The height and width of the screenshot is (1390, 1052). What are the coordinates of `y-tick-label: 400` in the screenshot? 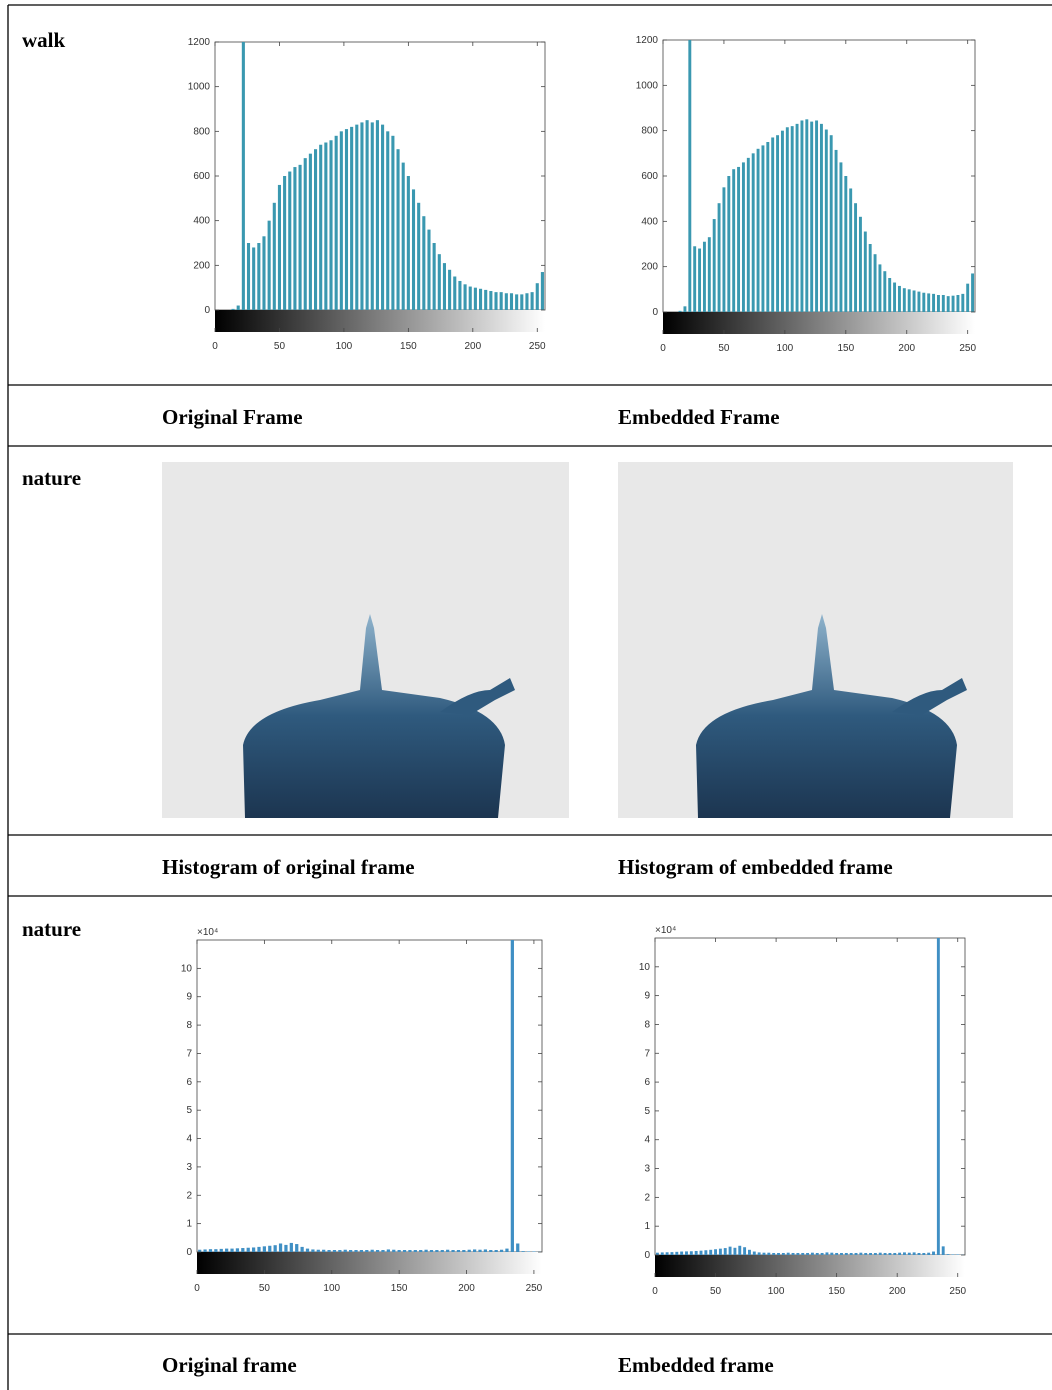 It's located at (201, 221).